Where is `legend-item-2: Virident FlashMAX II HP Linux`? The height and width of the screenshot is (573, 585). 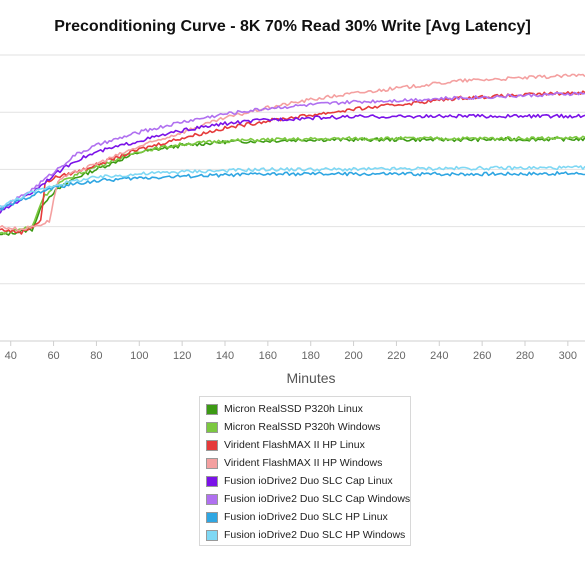
legend-item-2: Virident FlashMAX II HP Linux is located at coordinates (308, 445).